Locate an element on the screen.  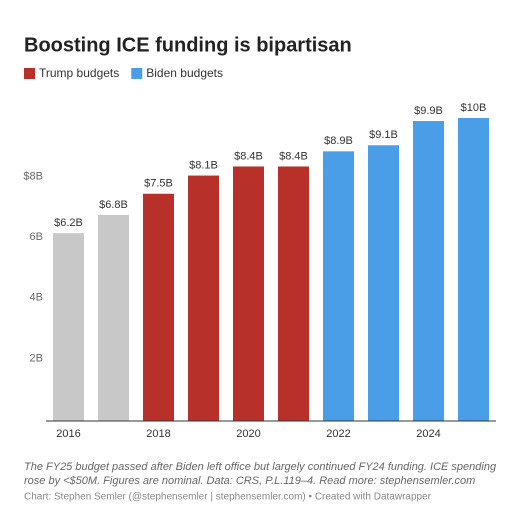
x-tick-label: 2024 is located at coordinates (428, 434).